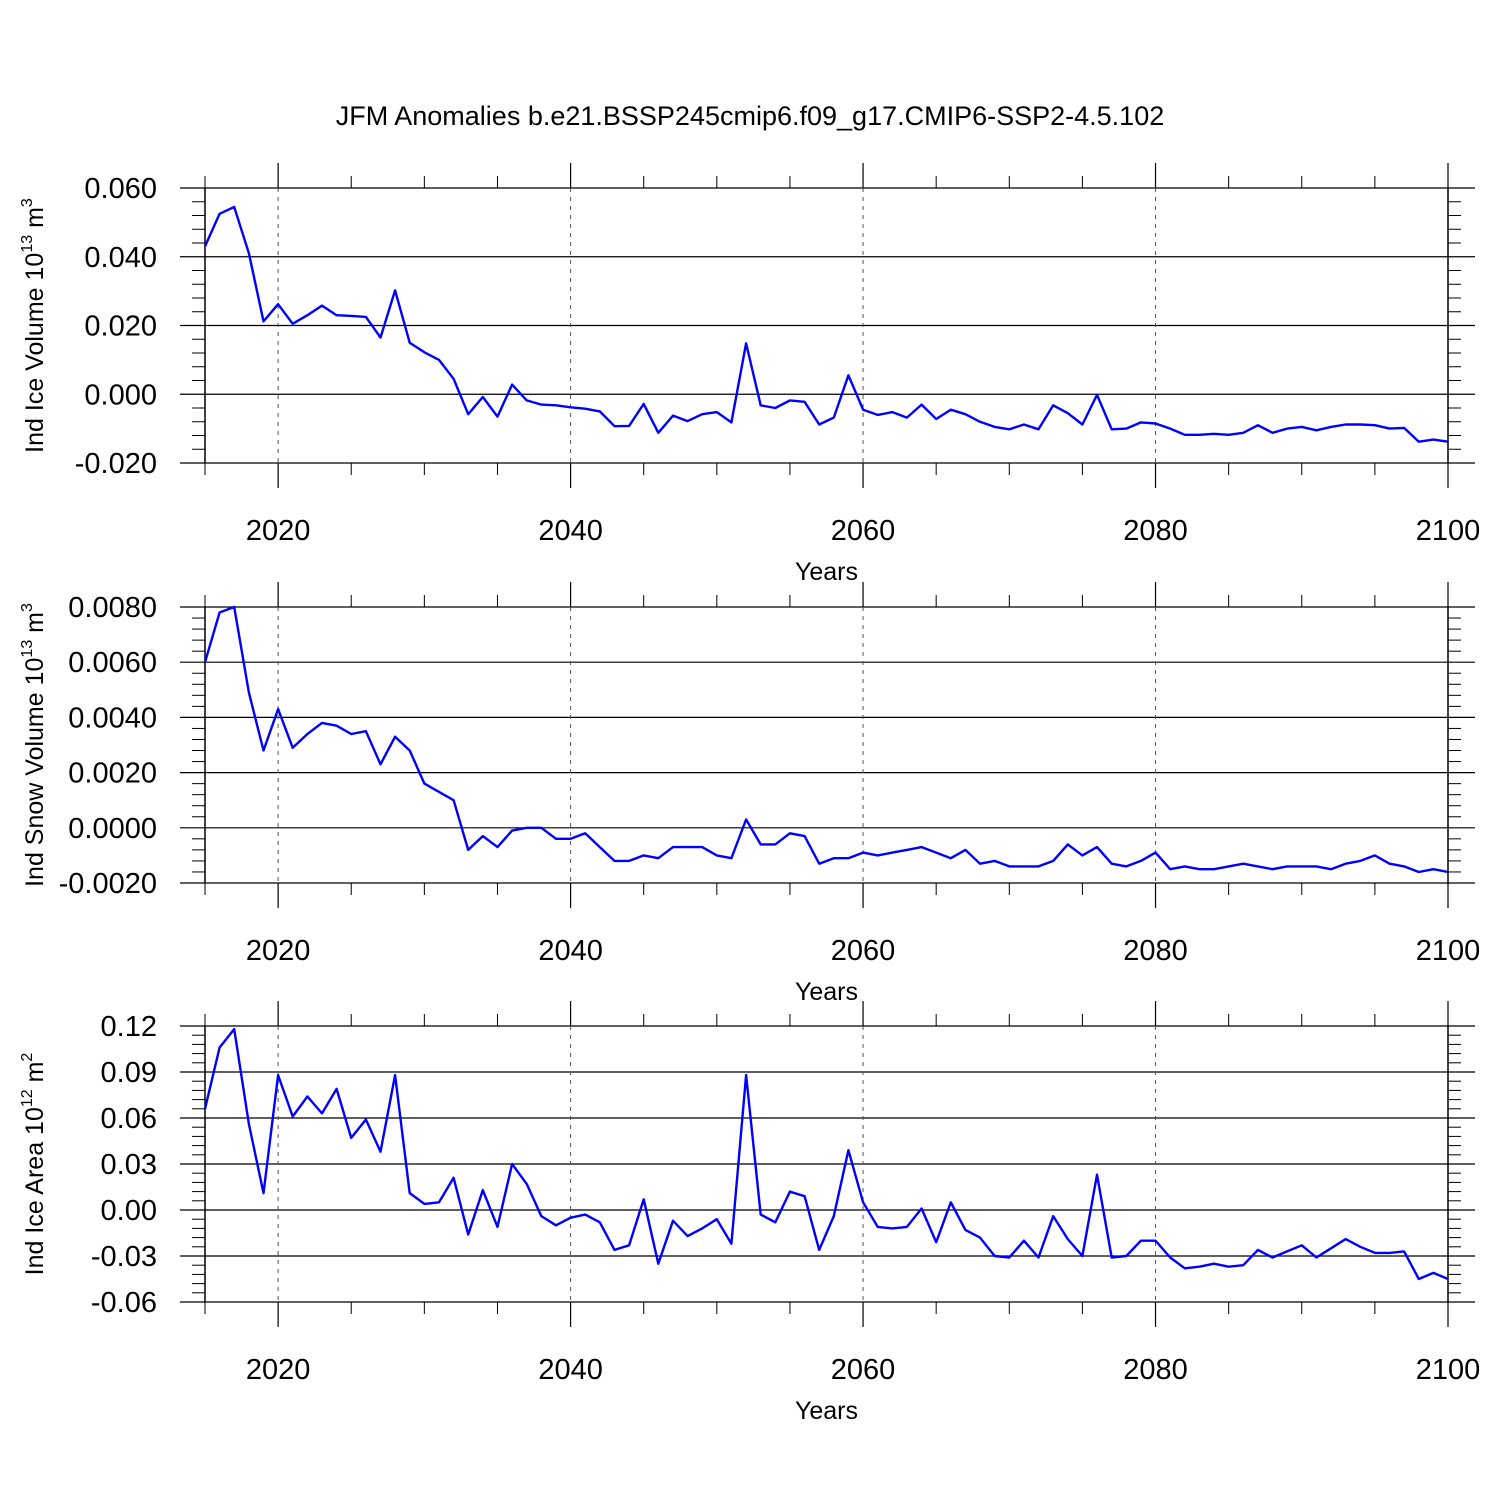 This screenshot has width=1500, height=1500. Describe the element at coordinates (34, 325) in the screenshot. I see `y-axis-title: Ind Ice Volume 1013 m3` at that location.